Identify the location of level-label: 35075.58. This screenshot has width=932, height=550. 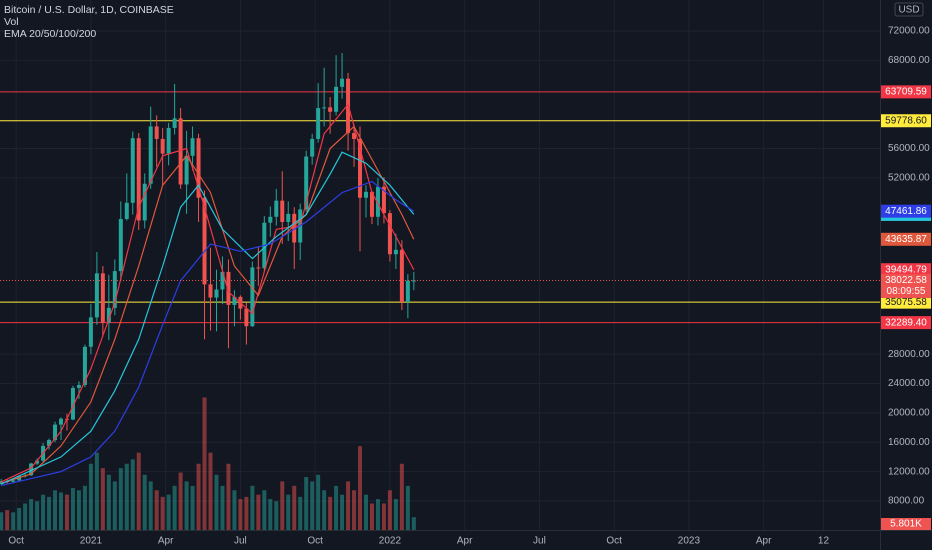
(906, 302).